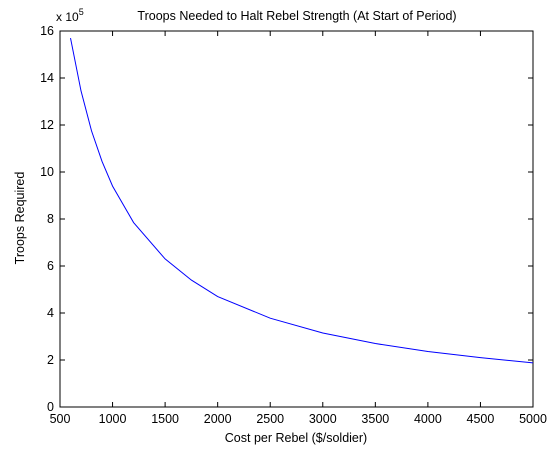 This screenshot has width=553, height=454. I want to click on y-exponent-base: x 10, so click(67, 17).